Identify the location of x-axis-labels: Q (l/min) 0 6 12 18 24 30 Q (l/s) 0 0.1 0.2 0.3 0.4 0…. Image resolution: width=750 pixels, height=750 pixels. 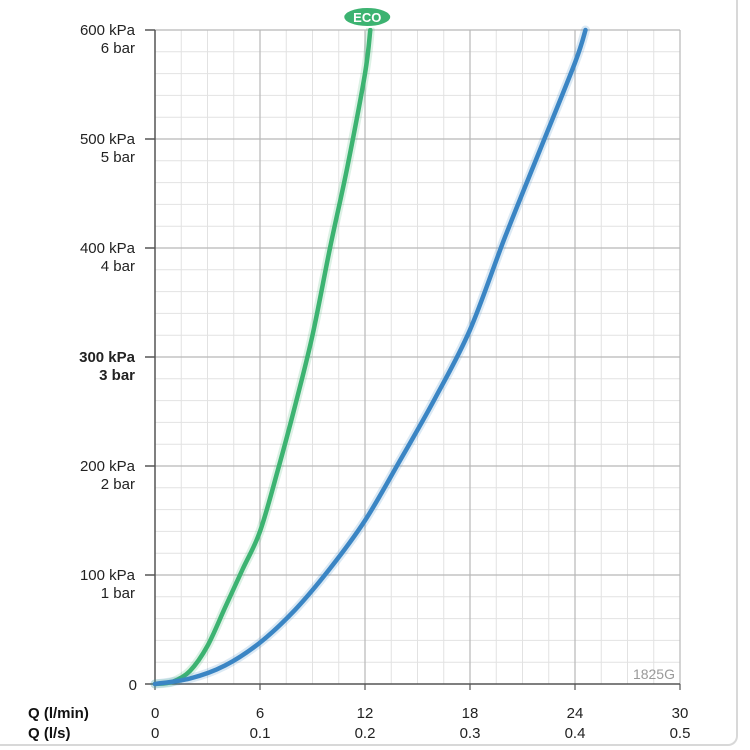
(359, 723).